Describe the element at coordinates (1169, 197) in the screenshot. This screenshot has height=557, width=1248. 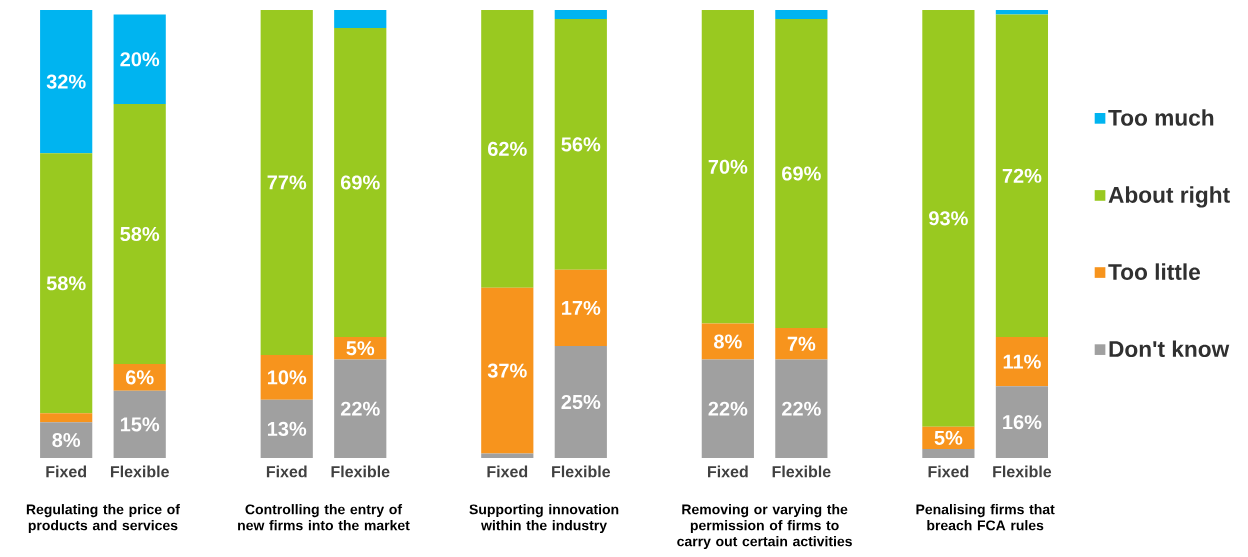
I see `legend-label: About right` at that location.